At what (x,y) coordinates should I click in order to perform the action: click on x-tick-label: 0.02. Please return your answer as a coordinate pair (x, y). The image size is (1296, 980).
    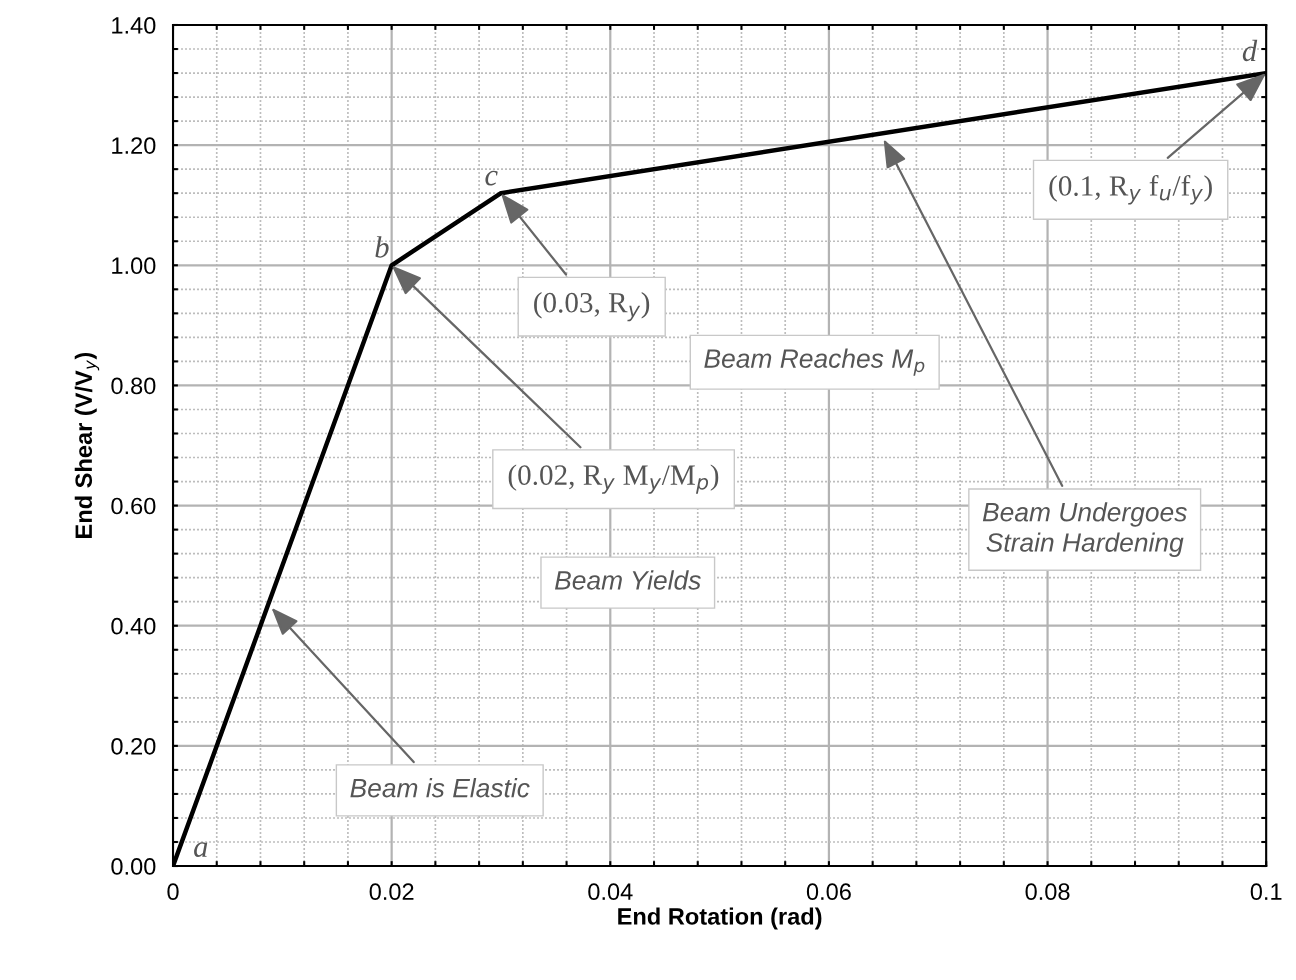
    Looking at the image, I should click on (391, 892).